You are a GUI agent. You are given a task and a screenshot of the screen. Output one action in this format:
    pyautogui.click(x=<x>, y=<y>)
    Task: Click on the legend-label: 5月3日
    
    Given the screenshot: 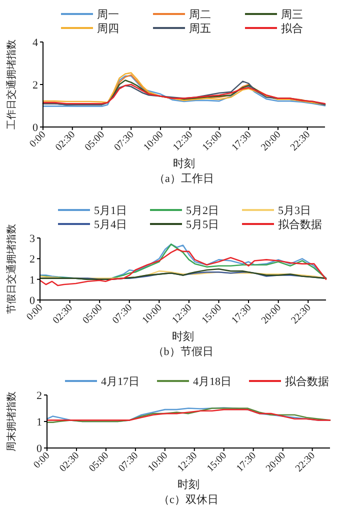 What is the action you would take?
    pyautogui.click(x=294, y=211)
    